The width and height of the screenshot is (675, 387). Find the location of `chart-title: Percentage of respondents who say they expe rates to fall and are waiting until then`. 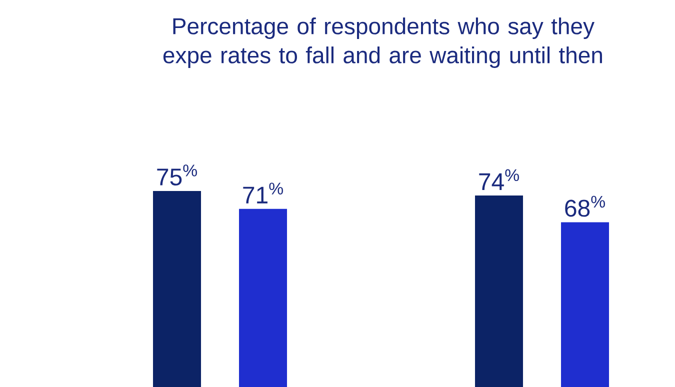

chart-title: Percentage of respondents who say they expe rates to fall and are waiting until then is located at coordinates (382, 43).